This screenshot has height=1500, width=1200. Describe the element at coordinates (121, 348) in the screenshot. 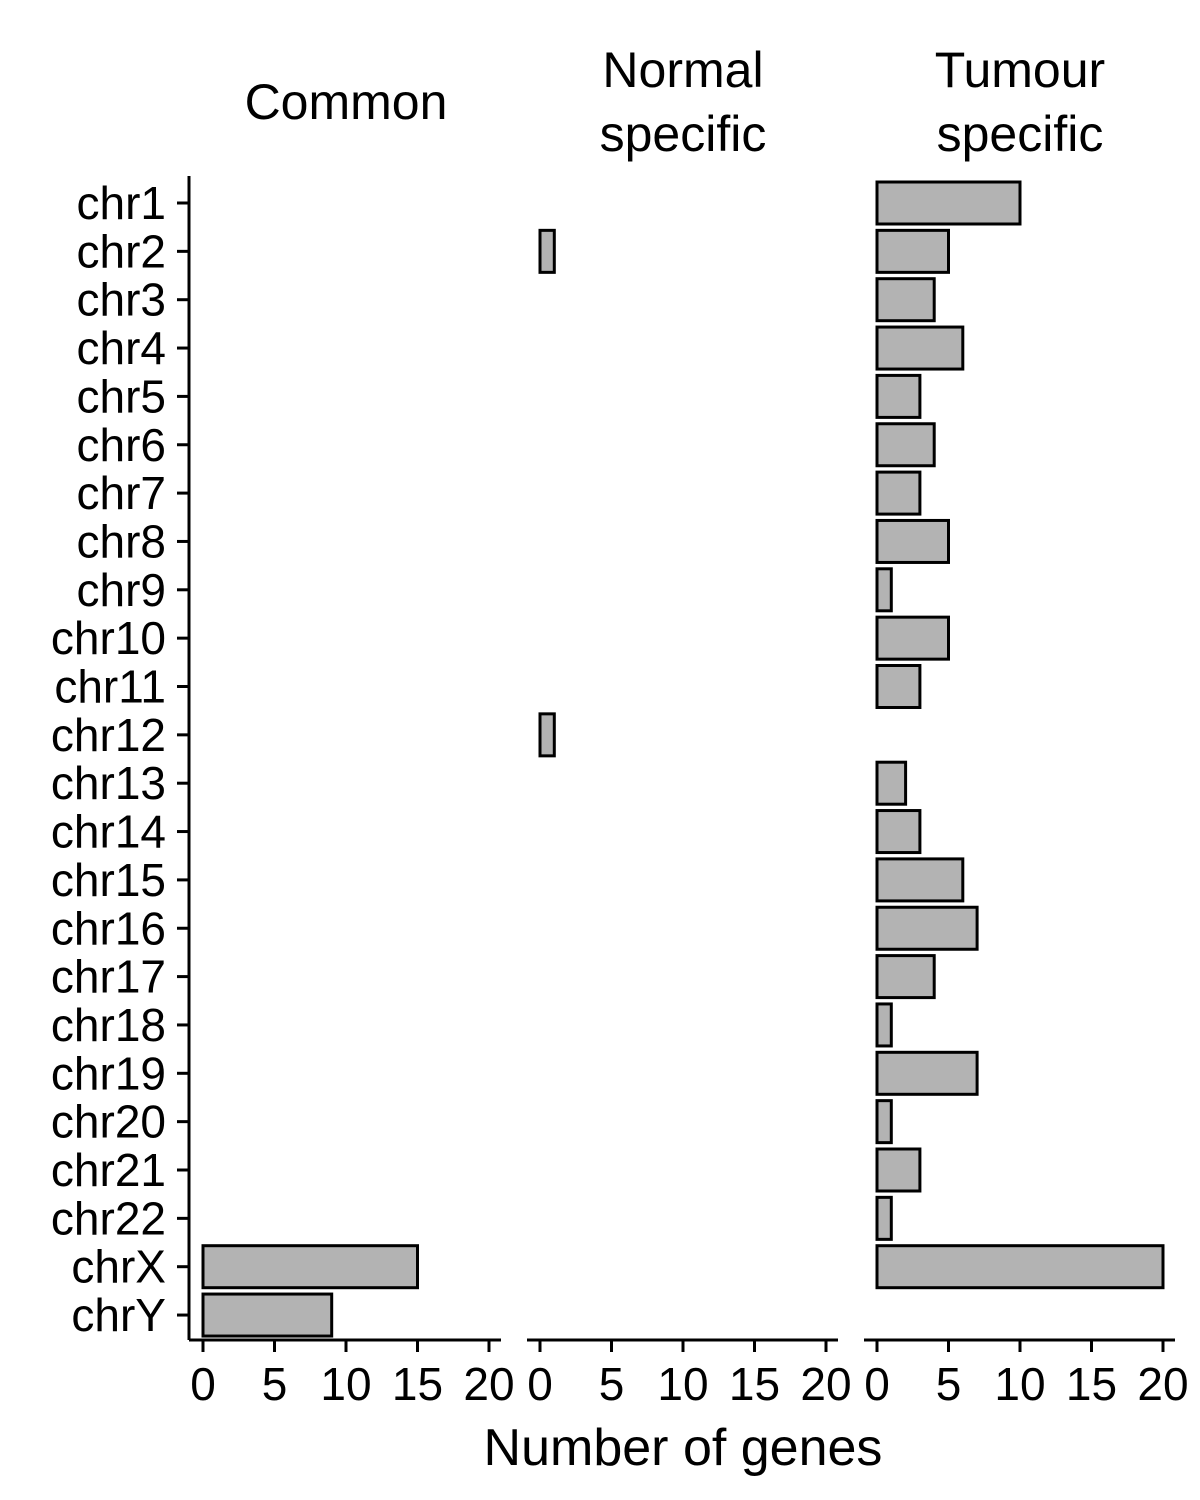

I see `y-tick-label: chr4` at that location.